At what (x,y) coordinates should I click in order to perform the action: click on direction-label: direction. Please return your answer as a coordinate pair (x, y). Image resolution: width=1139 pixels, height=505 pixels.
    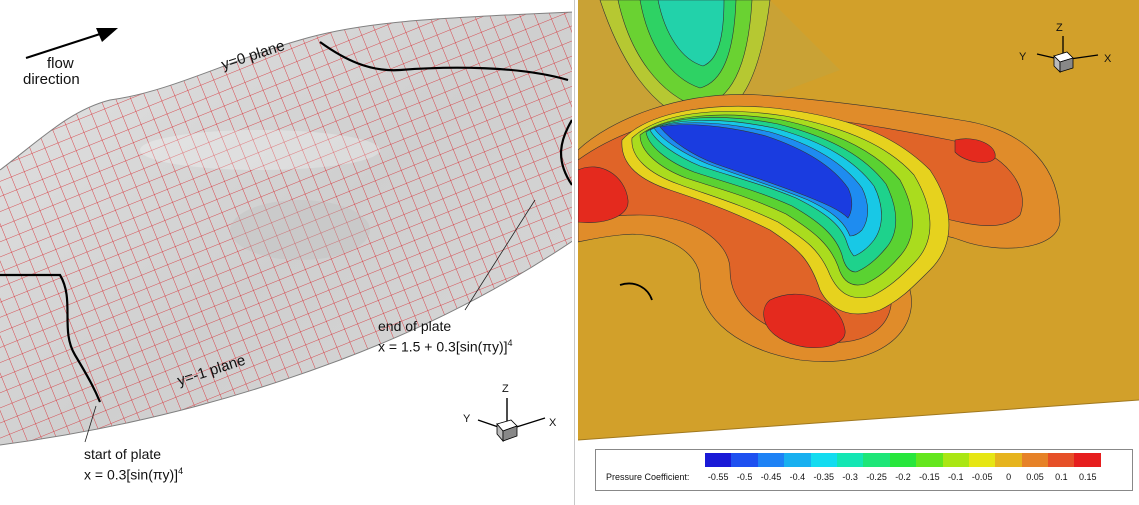
    Looking at the image, I should click on (51, 79).